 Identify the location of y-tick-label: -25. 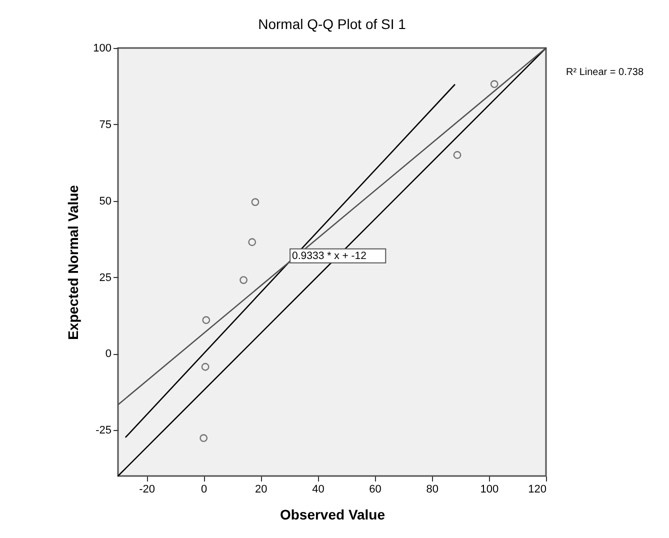
(104, 430).